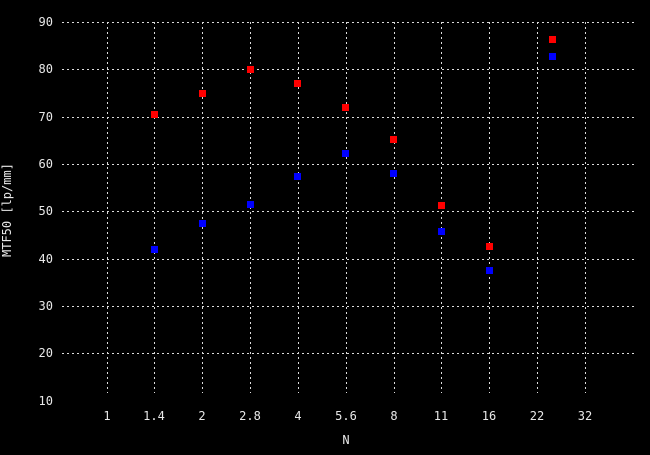 This screenshot has width=650, height=455. I want to click on x-tick-label: 5.6, so click(346, 416).